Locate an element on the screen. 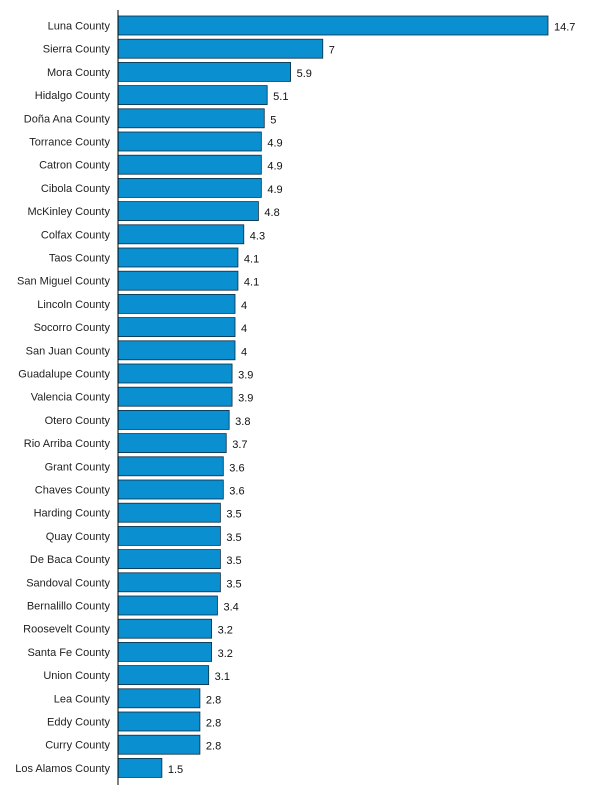 Image resolution: width=600 pixels, height=800 pixels. category-label: Hidalgo County is located at coordinates (73, 96).